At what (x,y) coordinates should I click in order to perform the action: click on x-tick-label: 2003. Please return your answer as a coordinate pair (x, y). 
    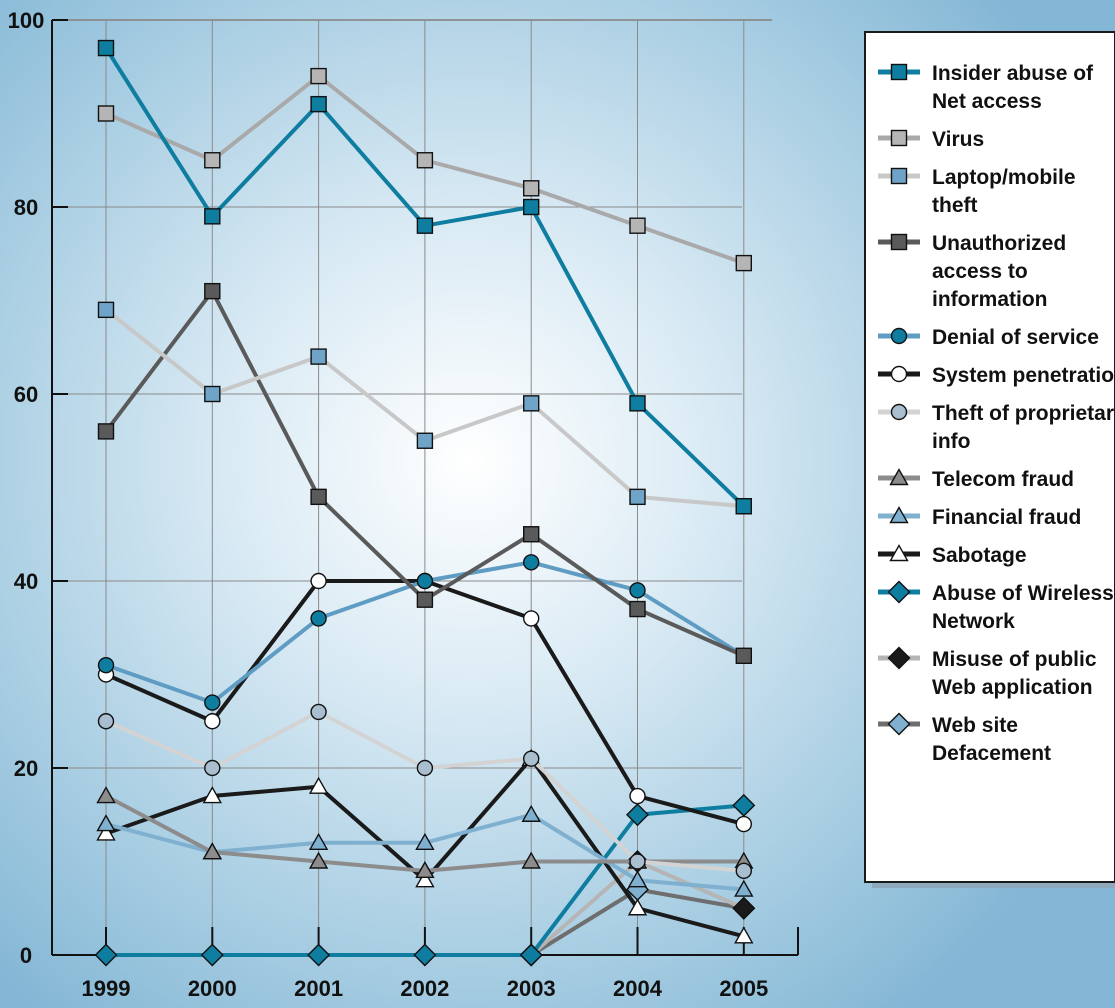
    Looking at the image, I should click on (531, 988).